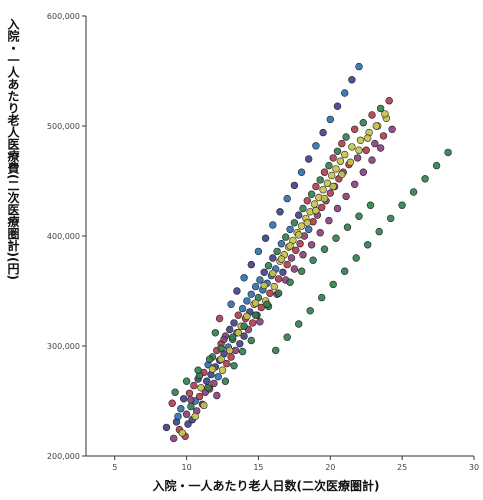 The width and height of the screenshot is (483, 500). What do you see at coordinates (13, 149) in the screenshot?
I see `y-axis-title: 入院・一人あたり老人医療費(二次医療圏計)(円)` at bounding box center [13, 149].